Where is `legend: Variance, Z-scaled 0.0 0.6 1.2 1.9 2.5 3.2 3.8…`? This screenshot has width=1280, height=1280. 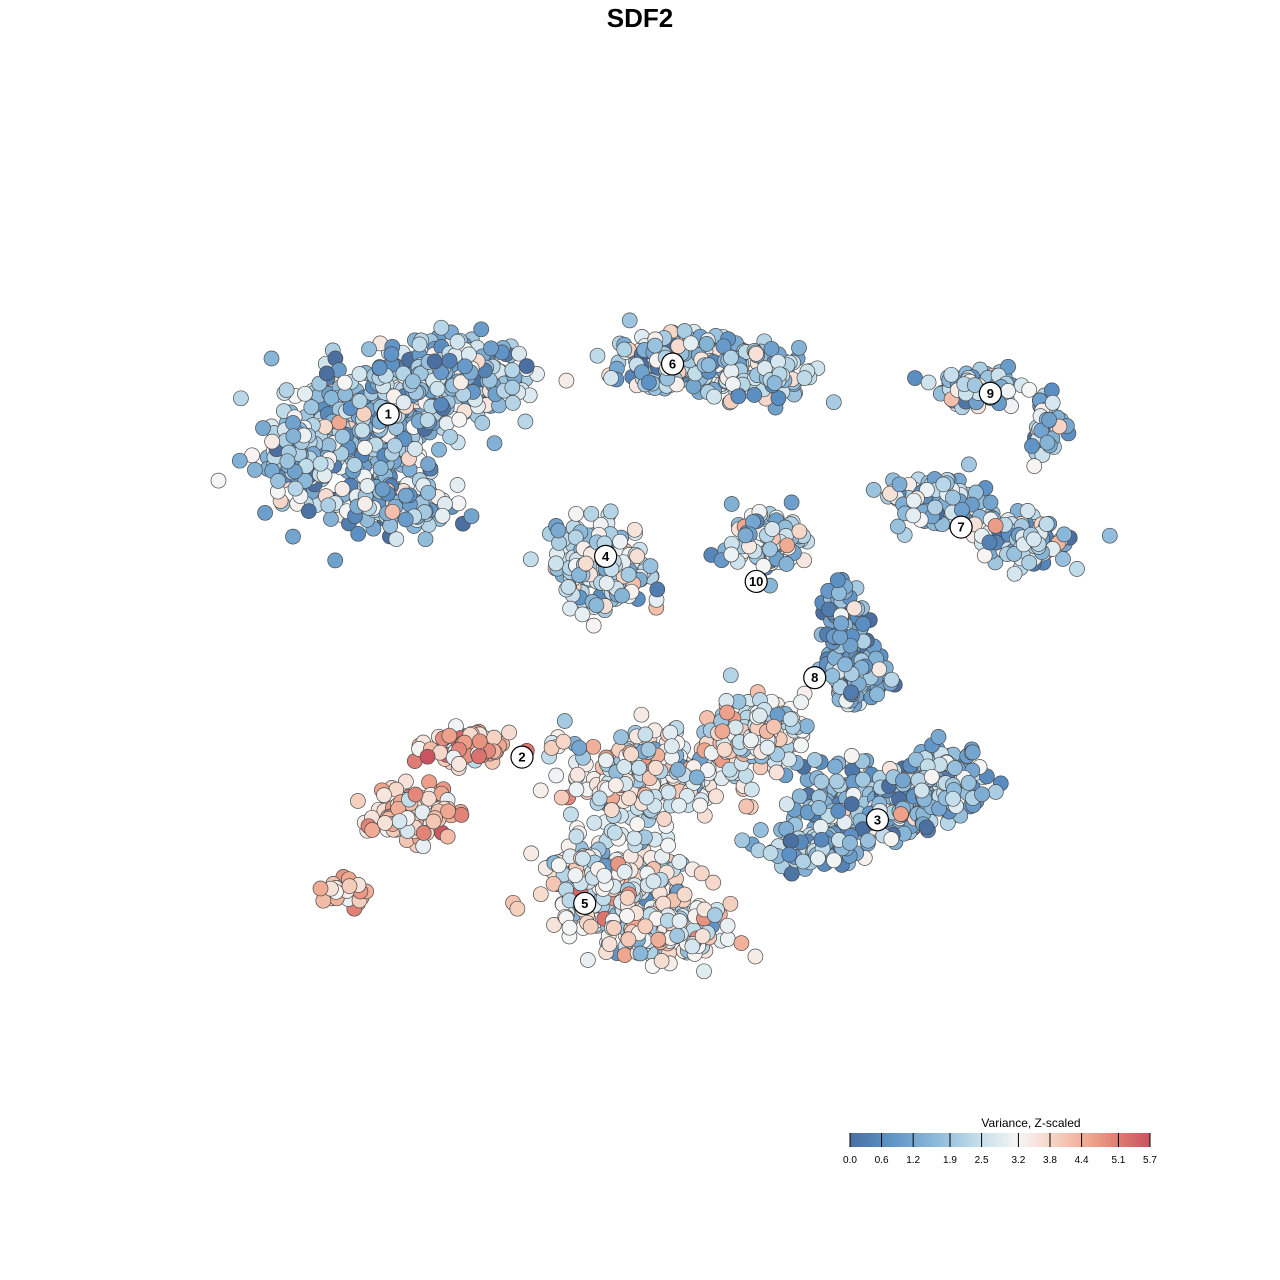
legend: Variance, Z-scaled 0.0 0.6 1.2 1.9 2.5 3.2 3.8… is located at coordinates (1000, 1141).